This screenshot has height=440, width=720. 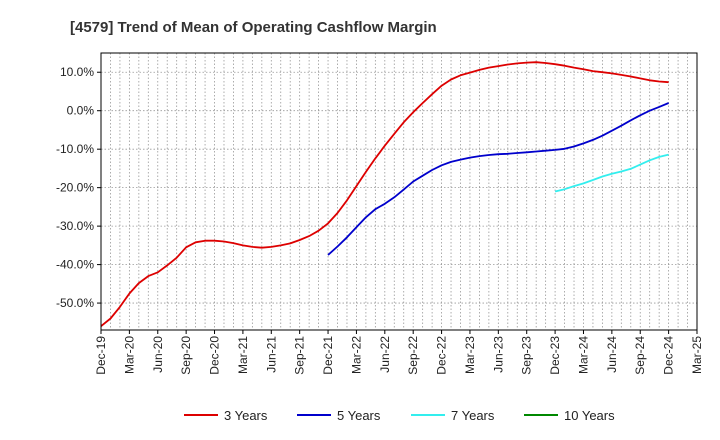 What do you see at coordinates (359, 415) in the screenshot?
I see `legend-label: 5 Years` at bounding box center [359, 415].